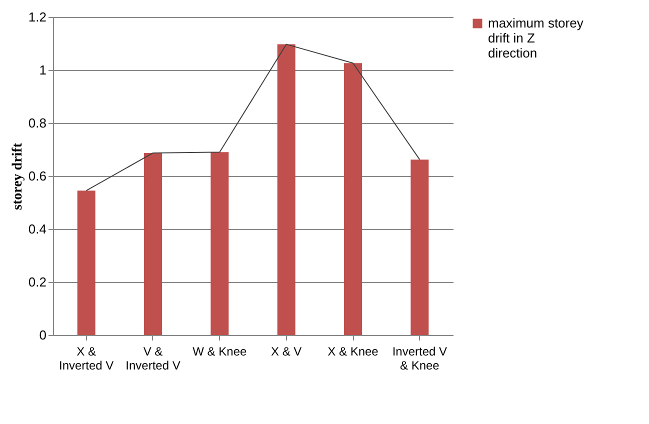 The width and height of the screenshot is (649, 424). Describe the element at coordinates (353, 351) in the screenshot. I see `x-tick-label: X & Knee` at that location.